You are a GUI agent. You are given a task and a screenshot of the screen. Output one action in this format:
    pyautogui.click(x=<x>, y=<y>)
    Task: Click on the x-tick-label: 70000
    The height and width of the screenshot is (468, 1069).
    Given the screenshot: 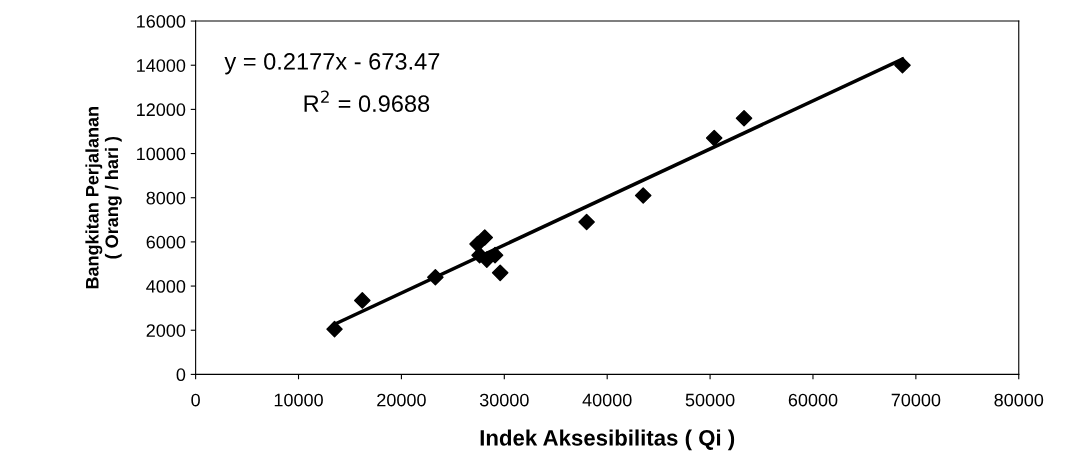 What is the action you would take?
    pyautogui.click(x=916, y=400)
    